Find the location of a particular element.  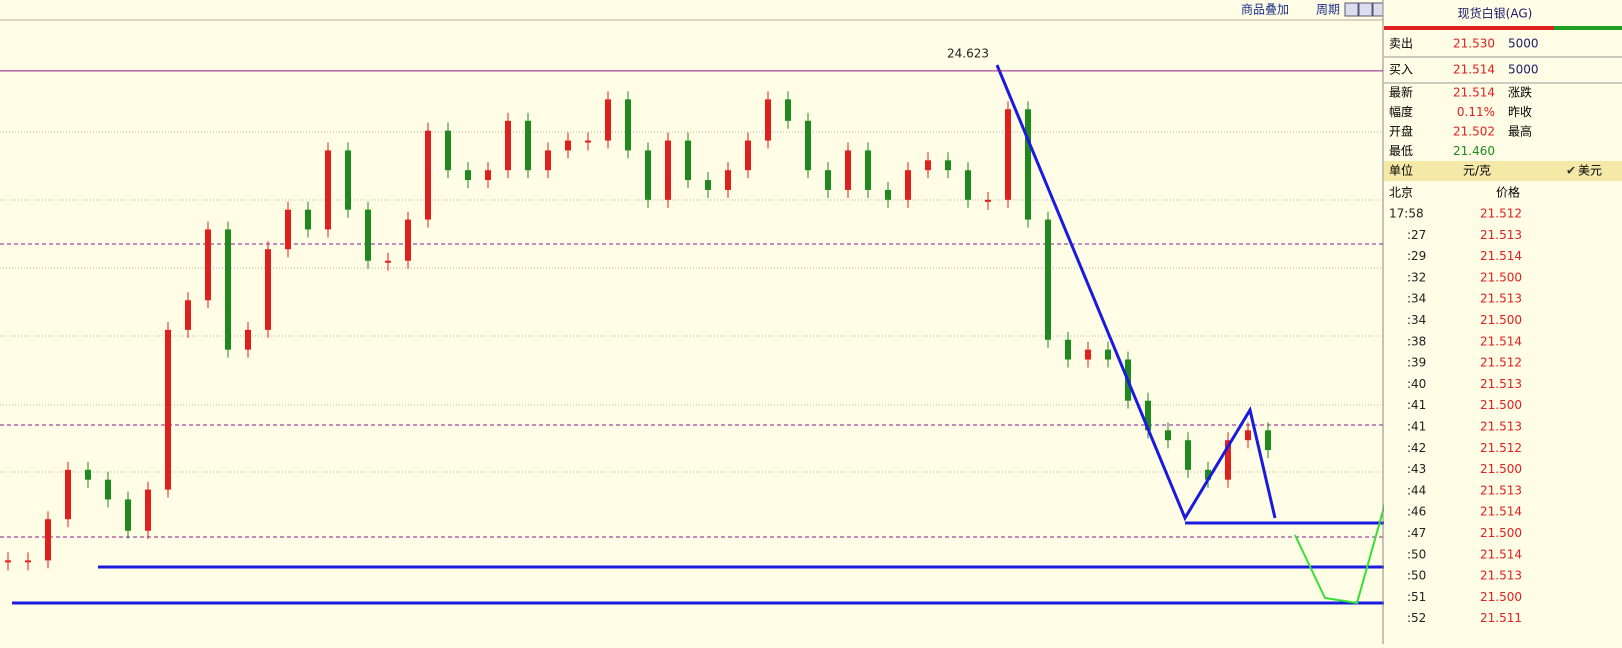

nav-right is located at coordinates (1365, 9).